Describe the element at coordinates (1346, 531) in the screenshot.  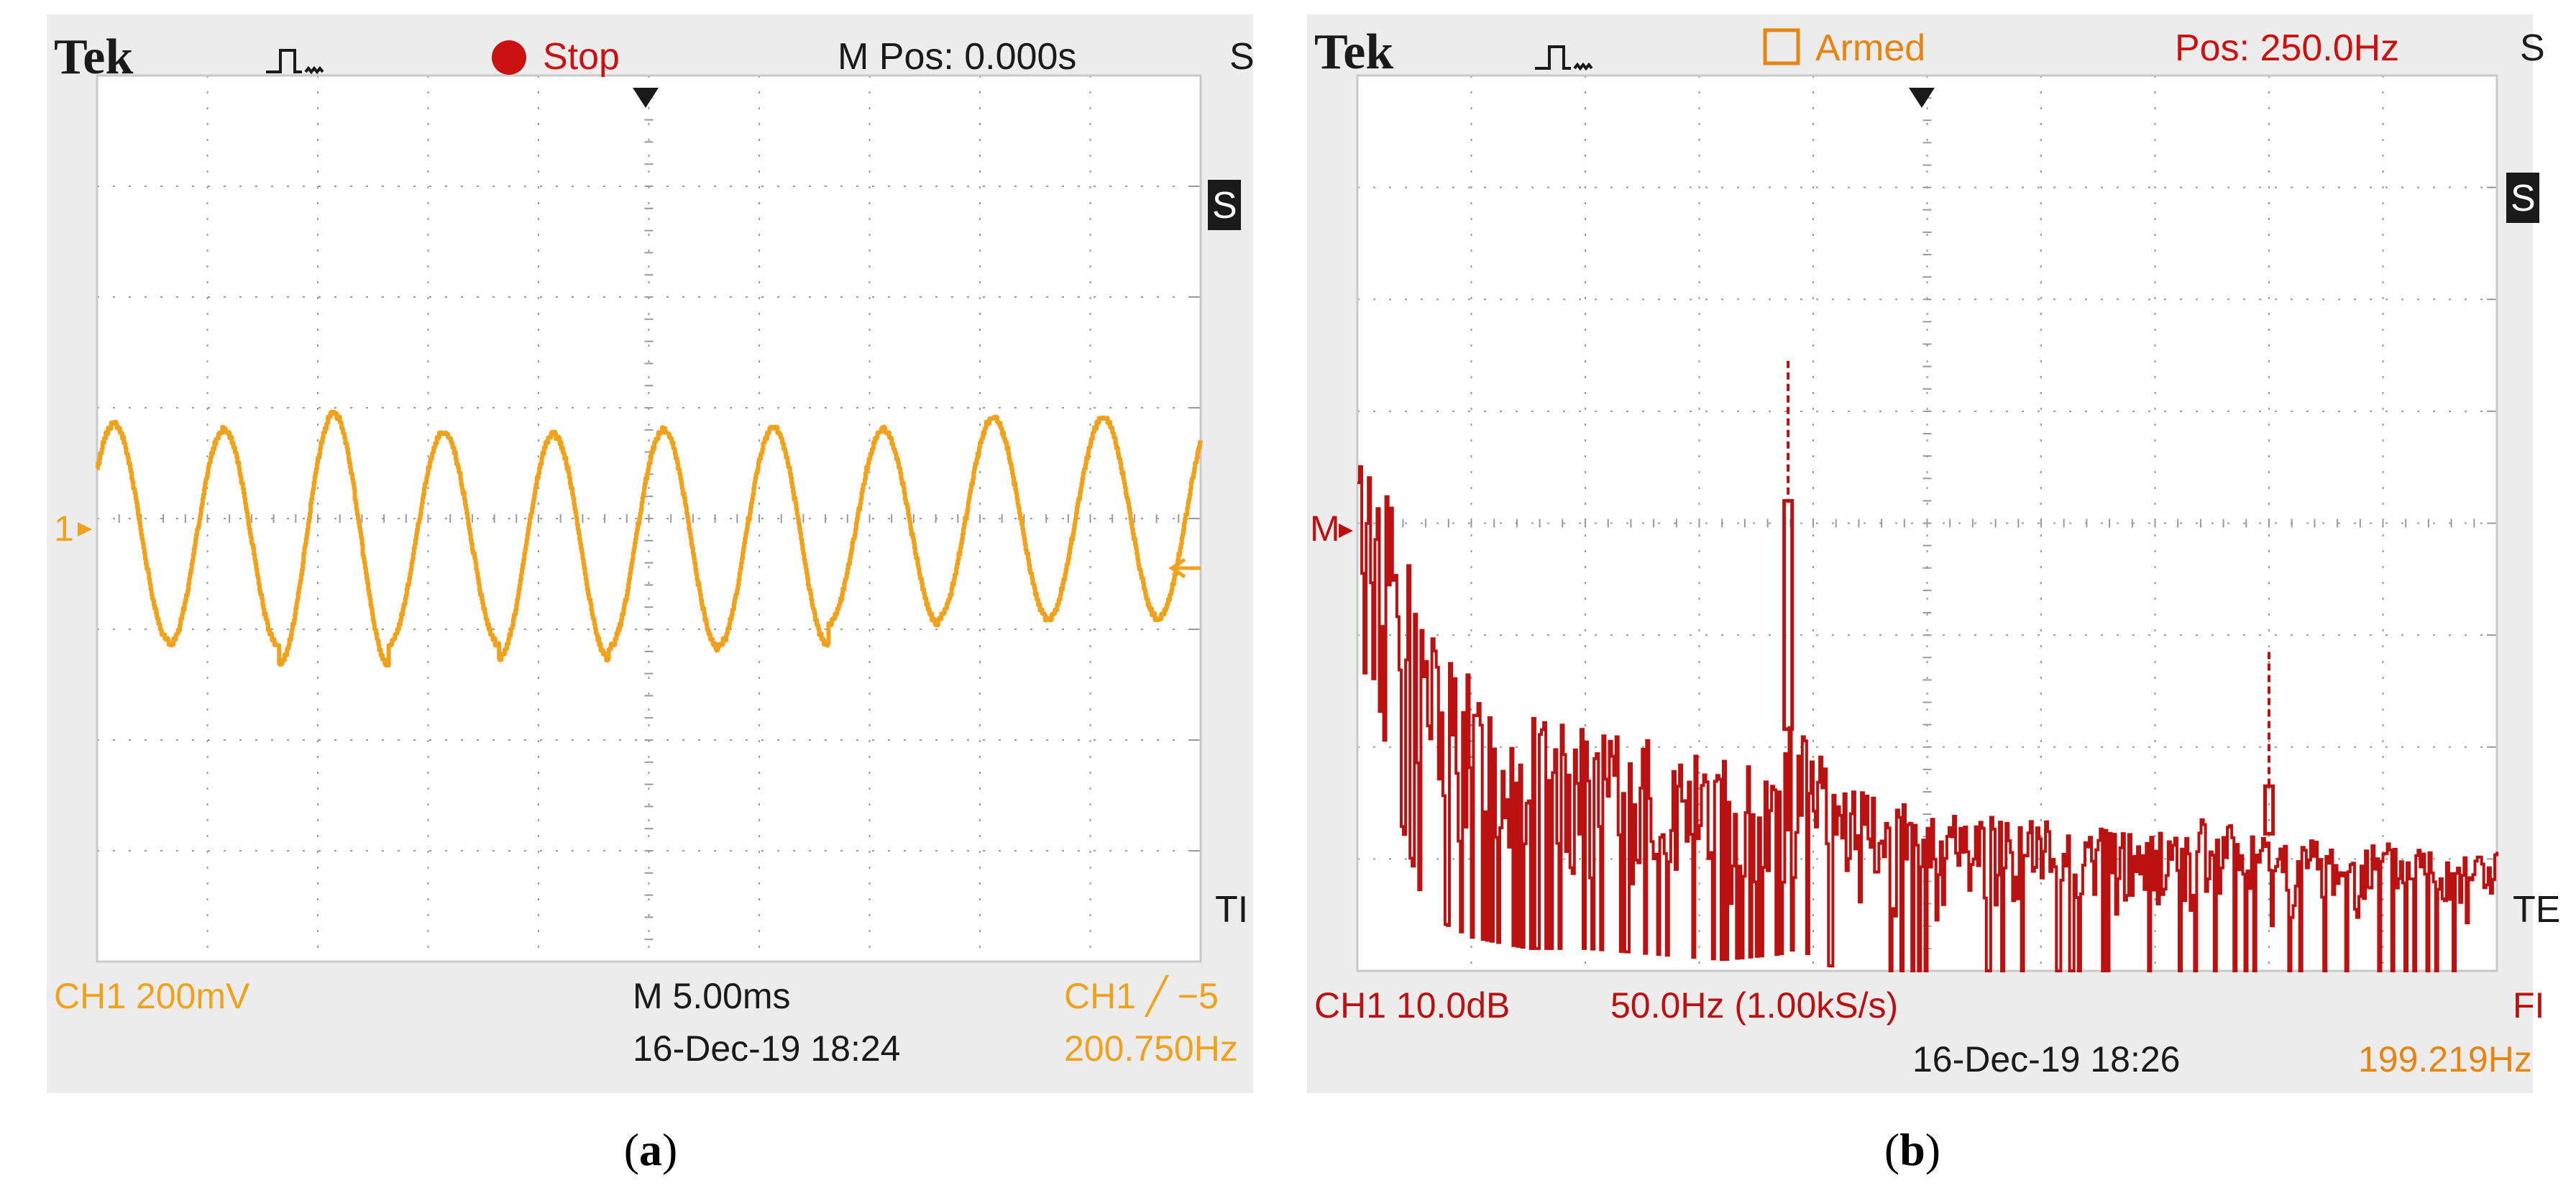
I see `math-marker-arrow-icon` at that location.